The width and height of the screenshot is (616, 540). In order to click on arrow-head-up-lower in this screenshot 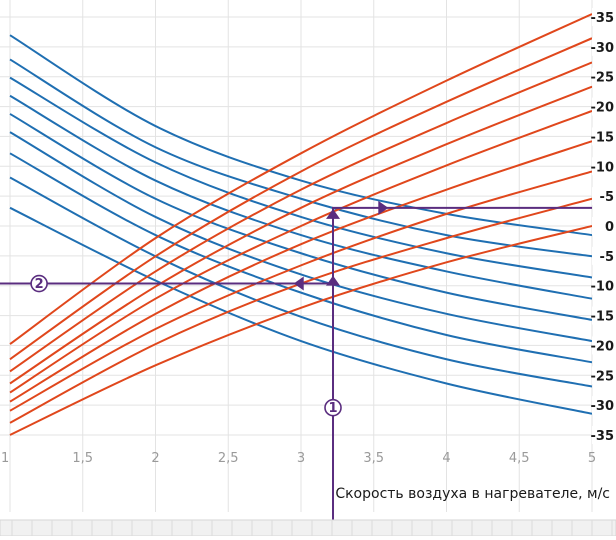, I will do `click(333, 281)`.